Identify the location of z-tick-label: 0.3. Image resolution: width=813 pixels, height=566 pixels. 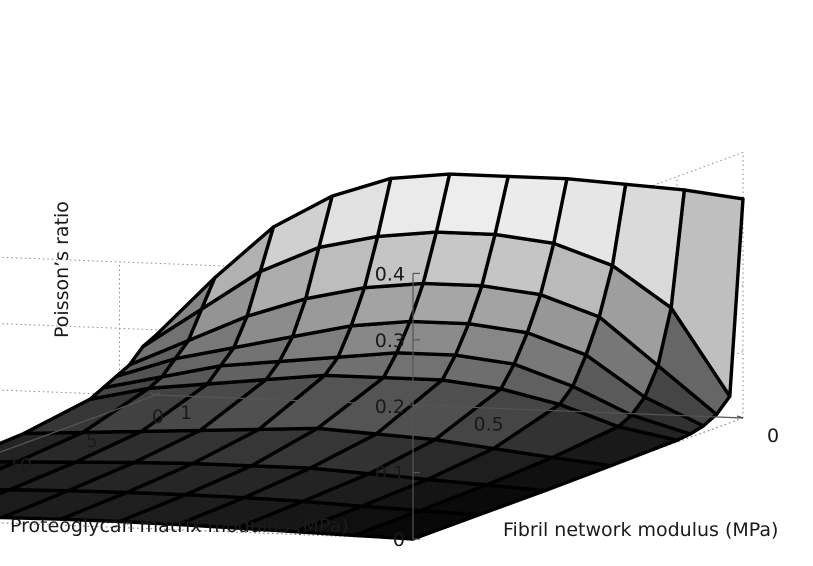
(390, 341).